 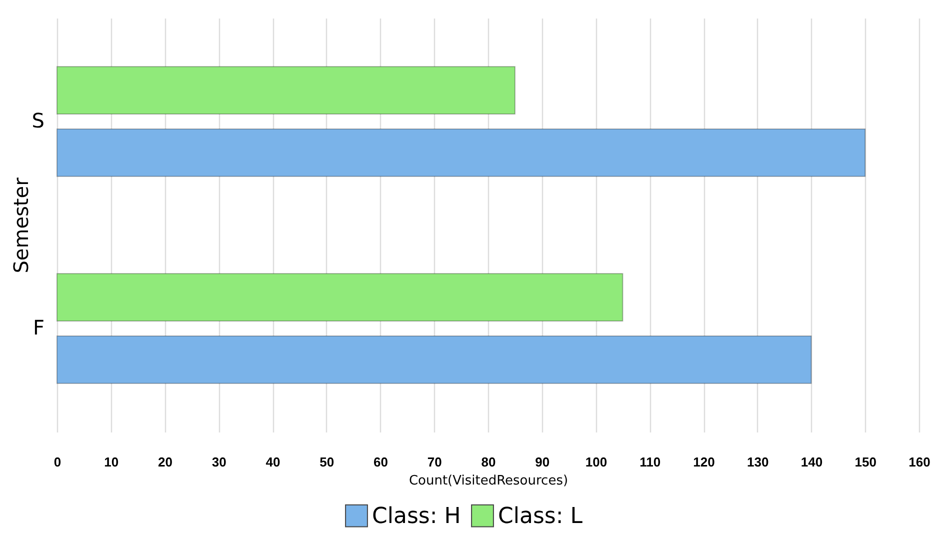 What do you see at coordinates (58, 462) in the screenshot?
I see `x-tick-label: 0` at bounding box center [58, 462].